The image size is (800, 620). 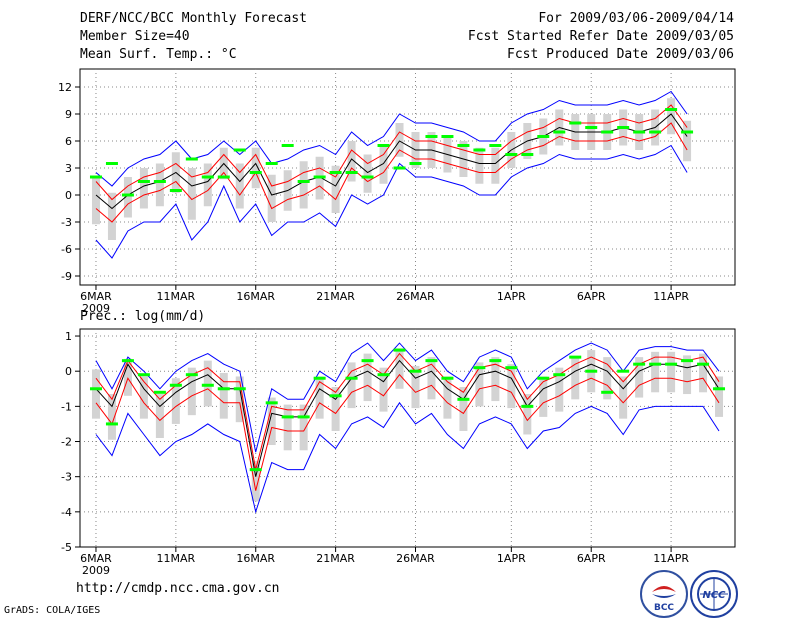 I want to click on temp-lower-spread-line, so click(x=391, y=172).